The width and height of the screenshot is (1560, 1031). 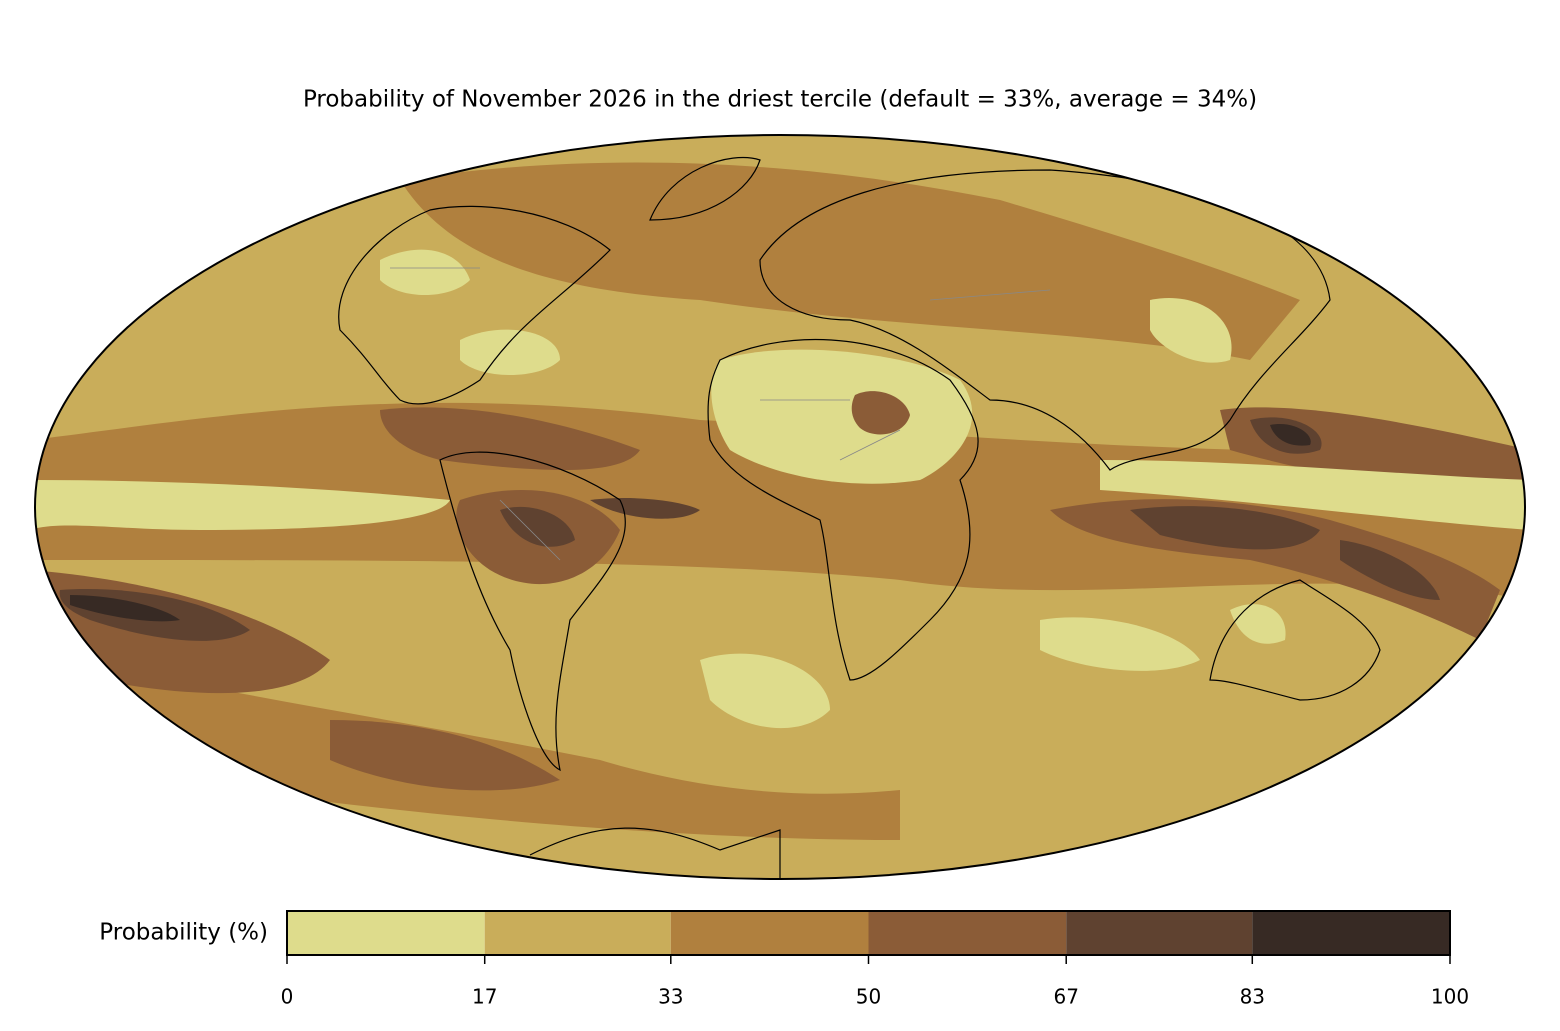 I want to click on tick-label: 17, so click(x=484, y=997).